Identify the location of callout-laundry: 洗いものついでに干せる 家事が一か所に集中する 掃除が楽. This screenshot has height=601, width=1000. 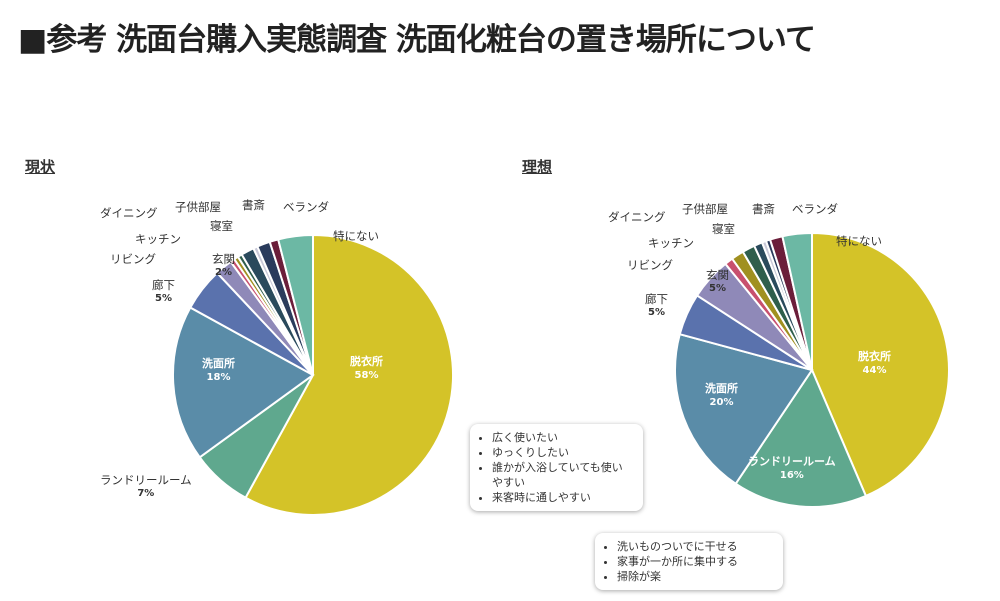
(689, 561).